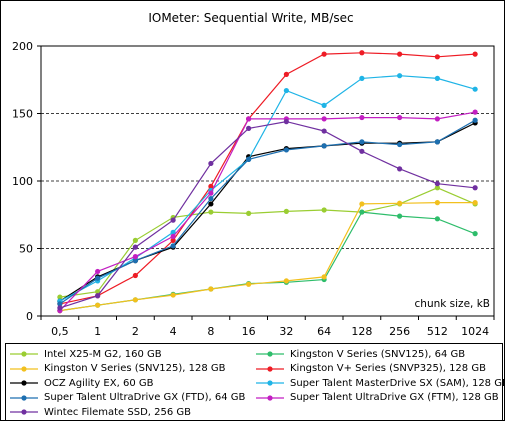  What do you see at coordinates (360, 354) in the screenshot?
I see `legend-item: Kingston V Series (SNV125), 64 GB` at bounding box center [360, 354].